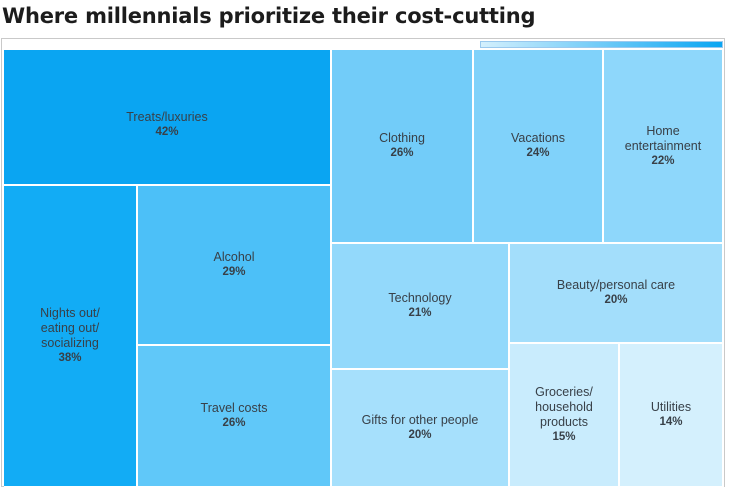 Image resolution: width=730 pixels, height=489 pixels. Describe the element at coordinates (538, 153) in the screenshot. I see `tile-value: 24%` at that location.